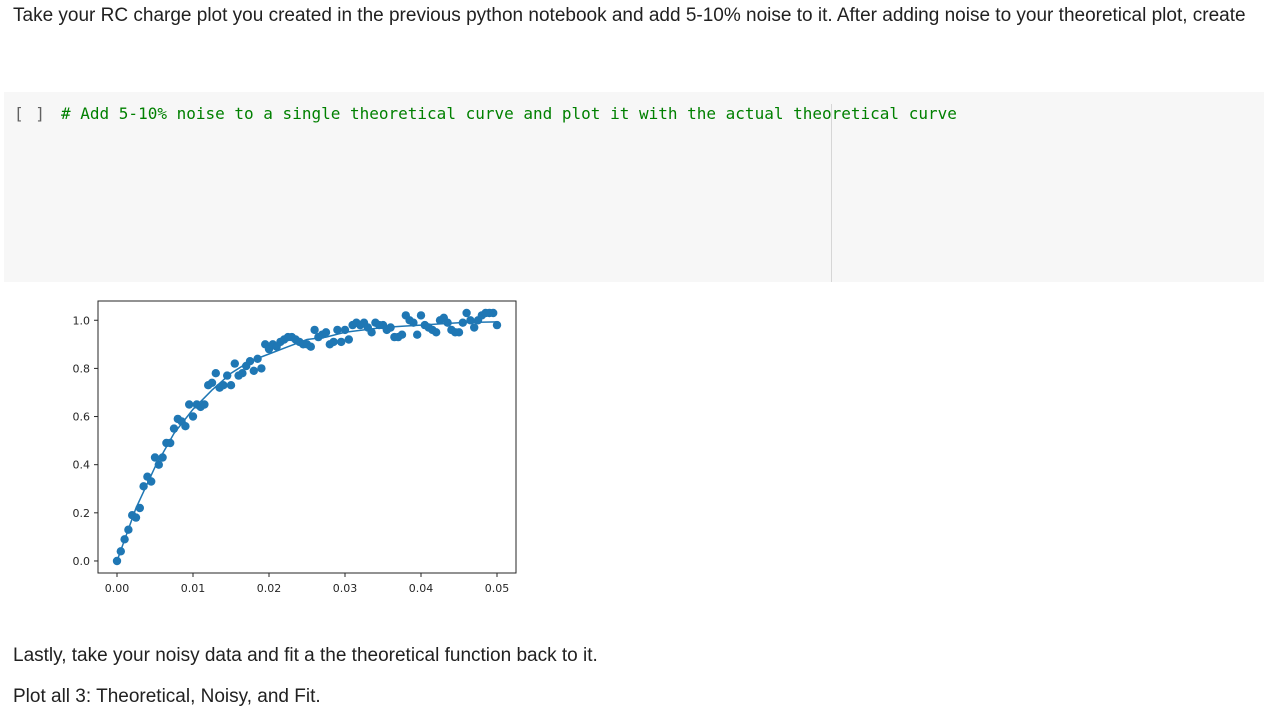 The image size is (1264, 716). What do you see at coordinates (82, 320) in the screenshot?
I see `y-tick-label: 1.0` at bounding box center [82, 320].